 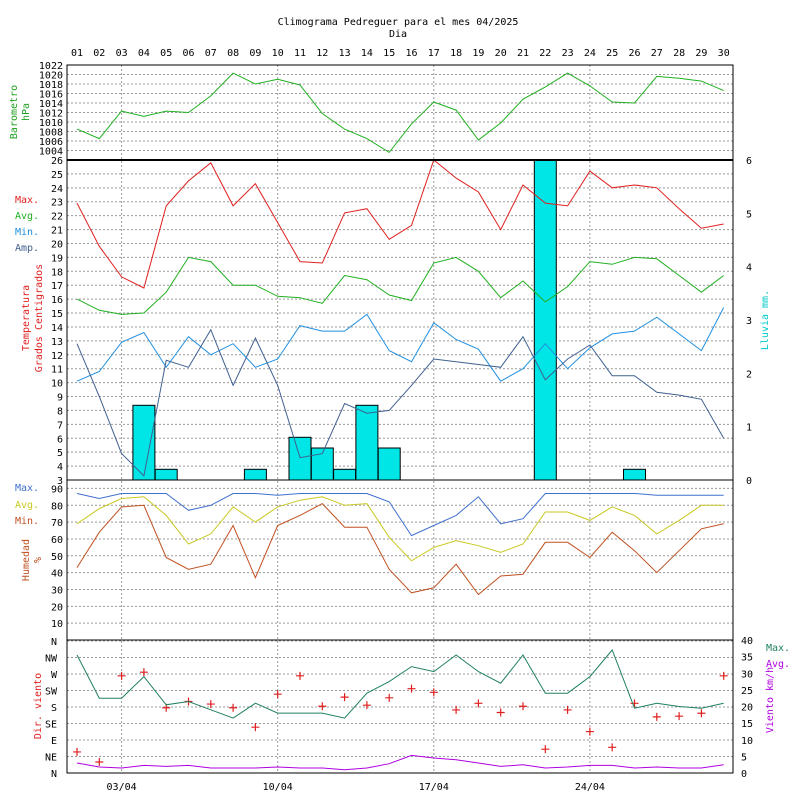 What do you see at coordinates (749, 374) in the screenshot?
I see `rain-tick-label: 2` at bounding box center [749, 374].